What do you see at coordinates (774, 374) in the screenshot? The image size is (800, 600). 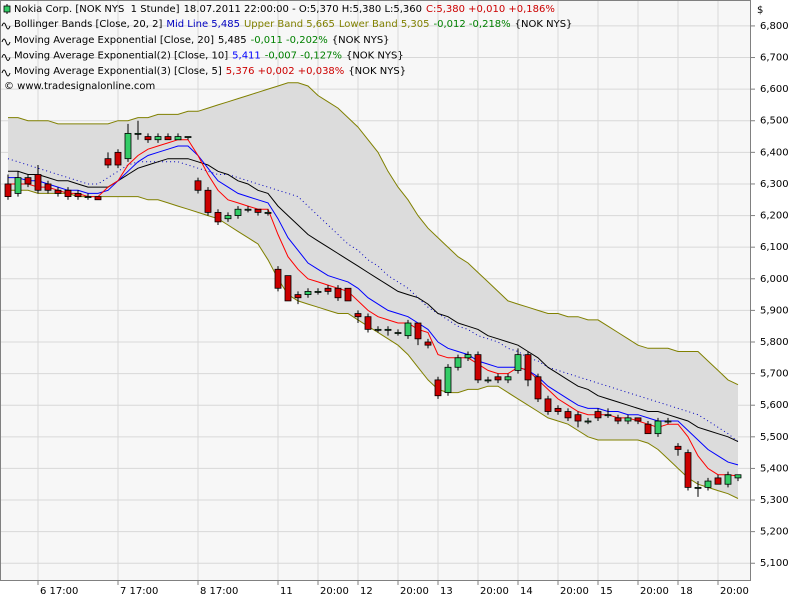 I see `y-tick-label: 5,700` at bounding box center [774, 374].